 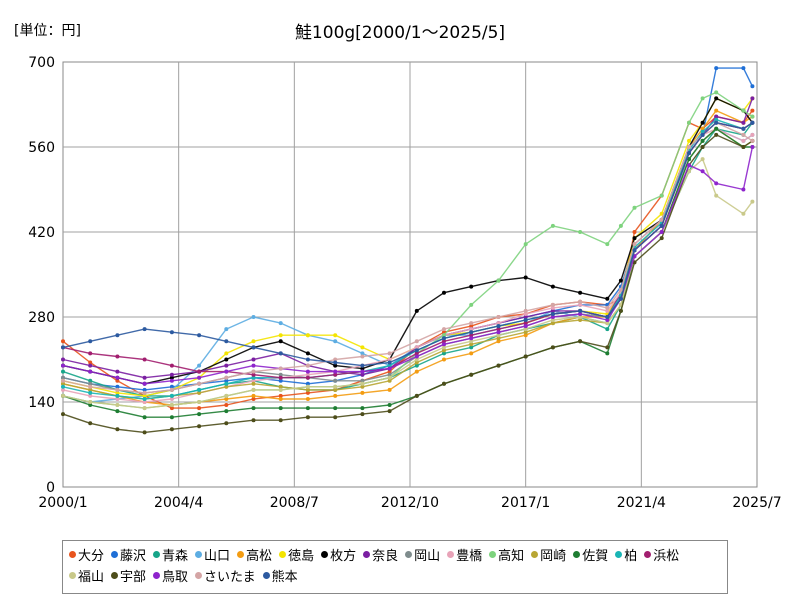 I want to click on legend-item: 岡山, so click(x=422, y=554).